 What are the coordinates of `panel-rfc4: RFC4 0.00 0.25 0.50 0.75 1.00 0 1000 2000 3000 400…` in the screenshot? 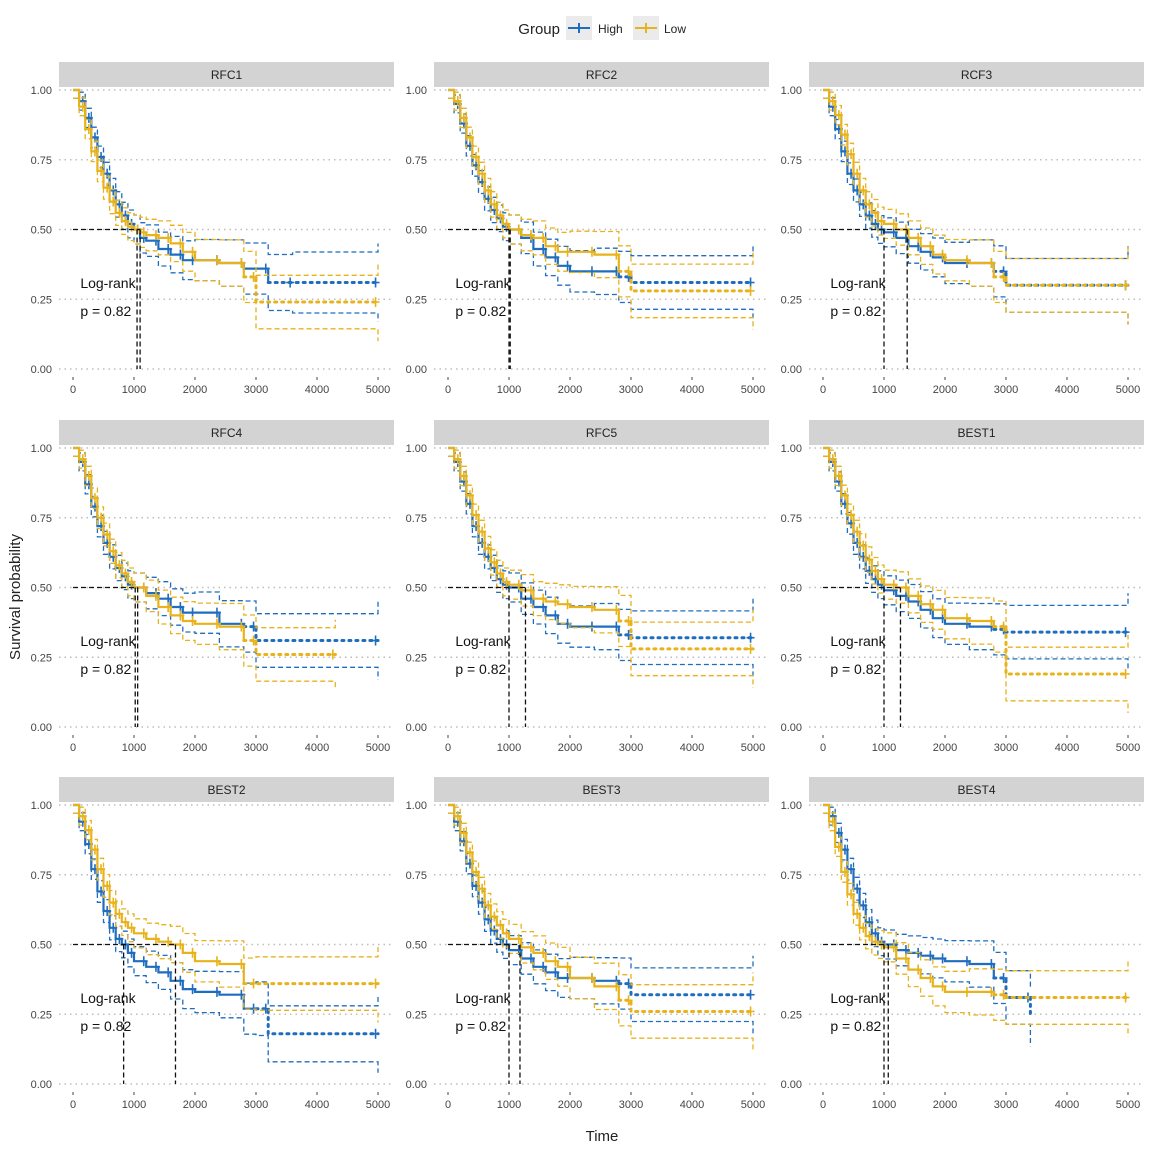 It's located at (212, 587).